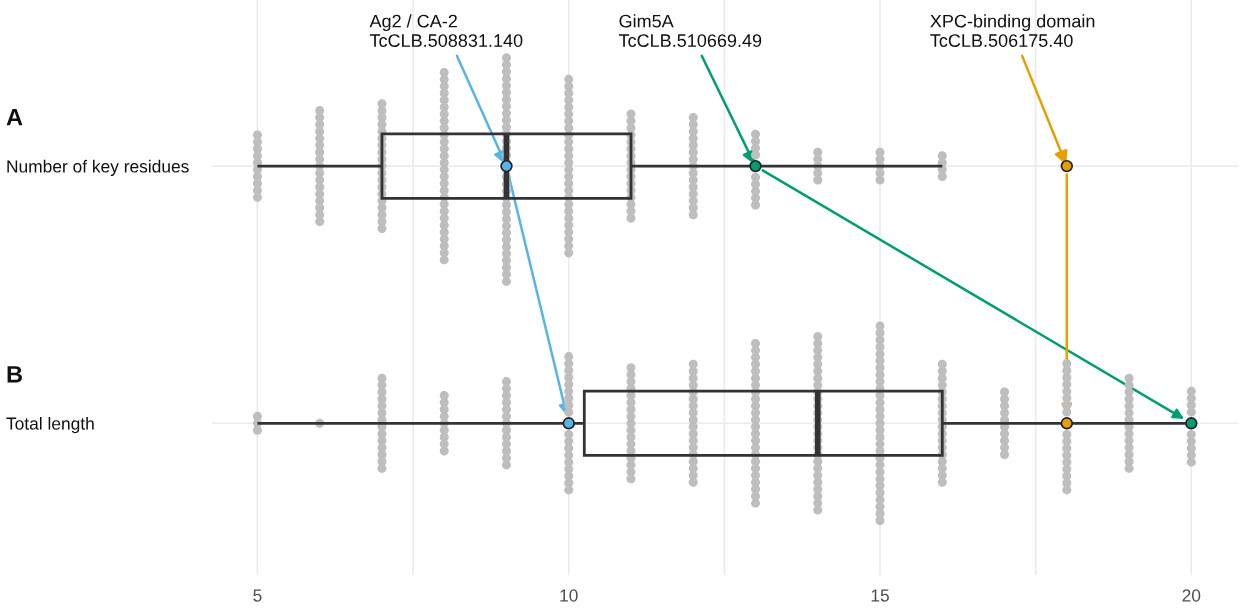 The image size is (1239, 609). What do you see at coordinates (446, 30) in the screenshot?
I see `annotation: Ag2 / CA-2 TcCLB.508831.140` at bounding box center [446, 30].